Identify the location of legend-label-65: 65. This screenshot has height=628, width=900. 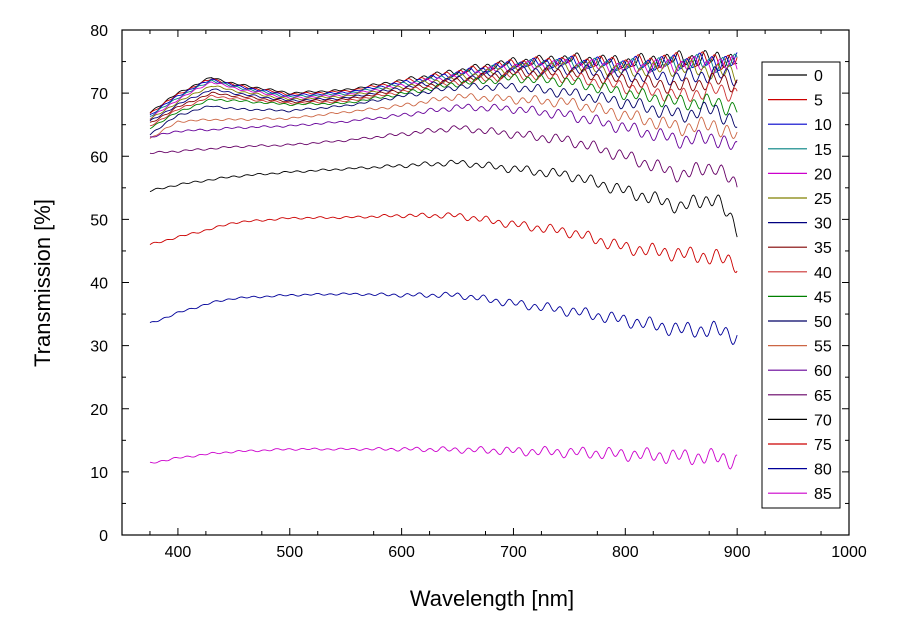
(823, 396).